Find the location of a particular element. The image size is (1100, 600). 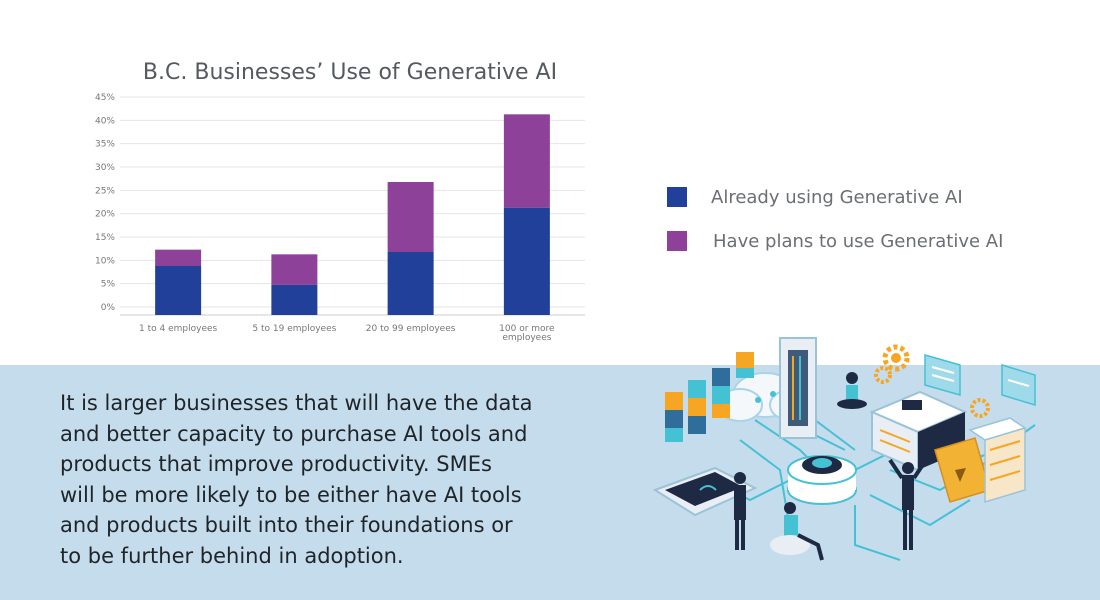

body-line: products that improve productivity. SMEs is located at coordinates (276, 464).